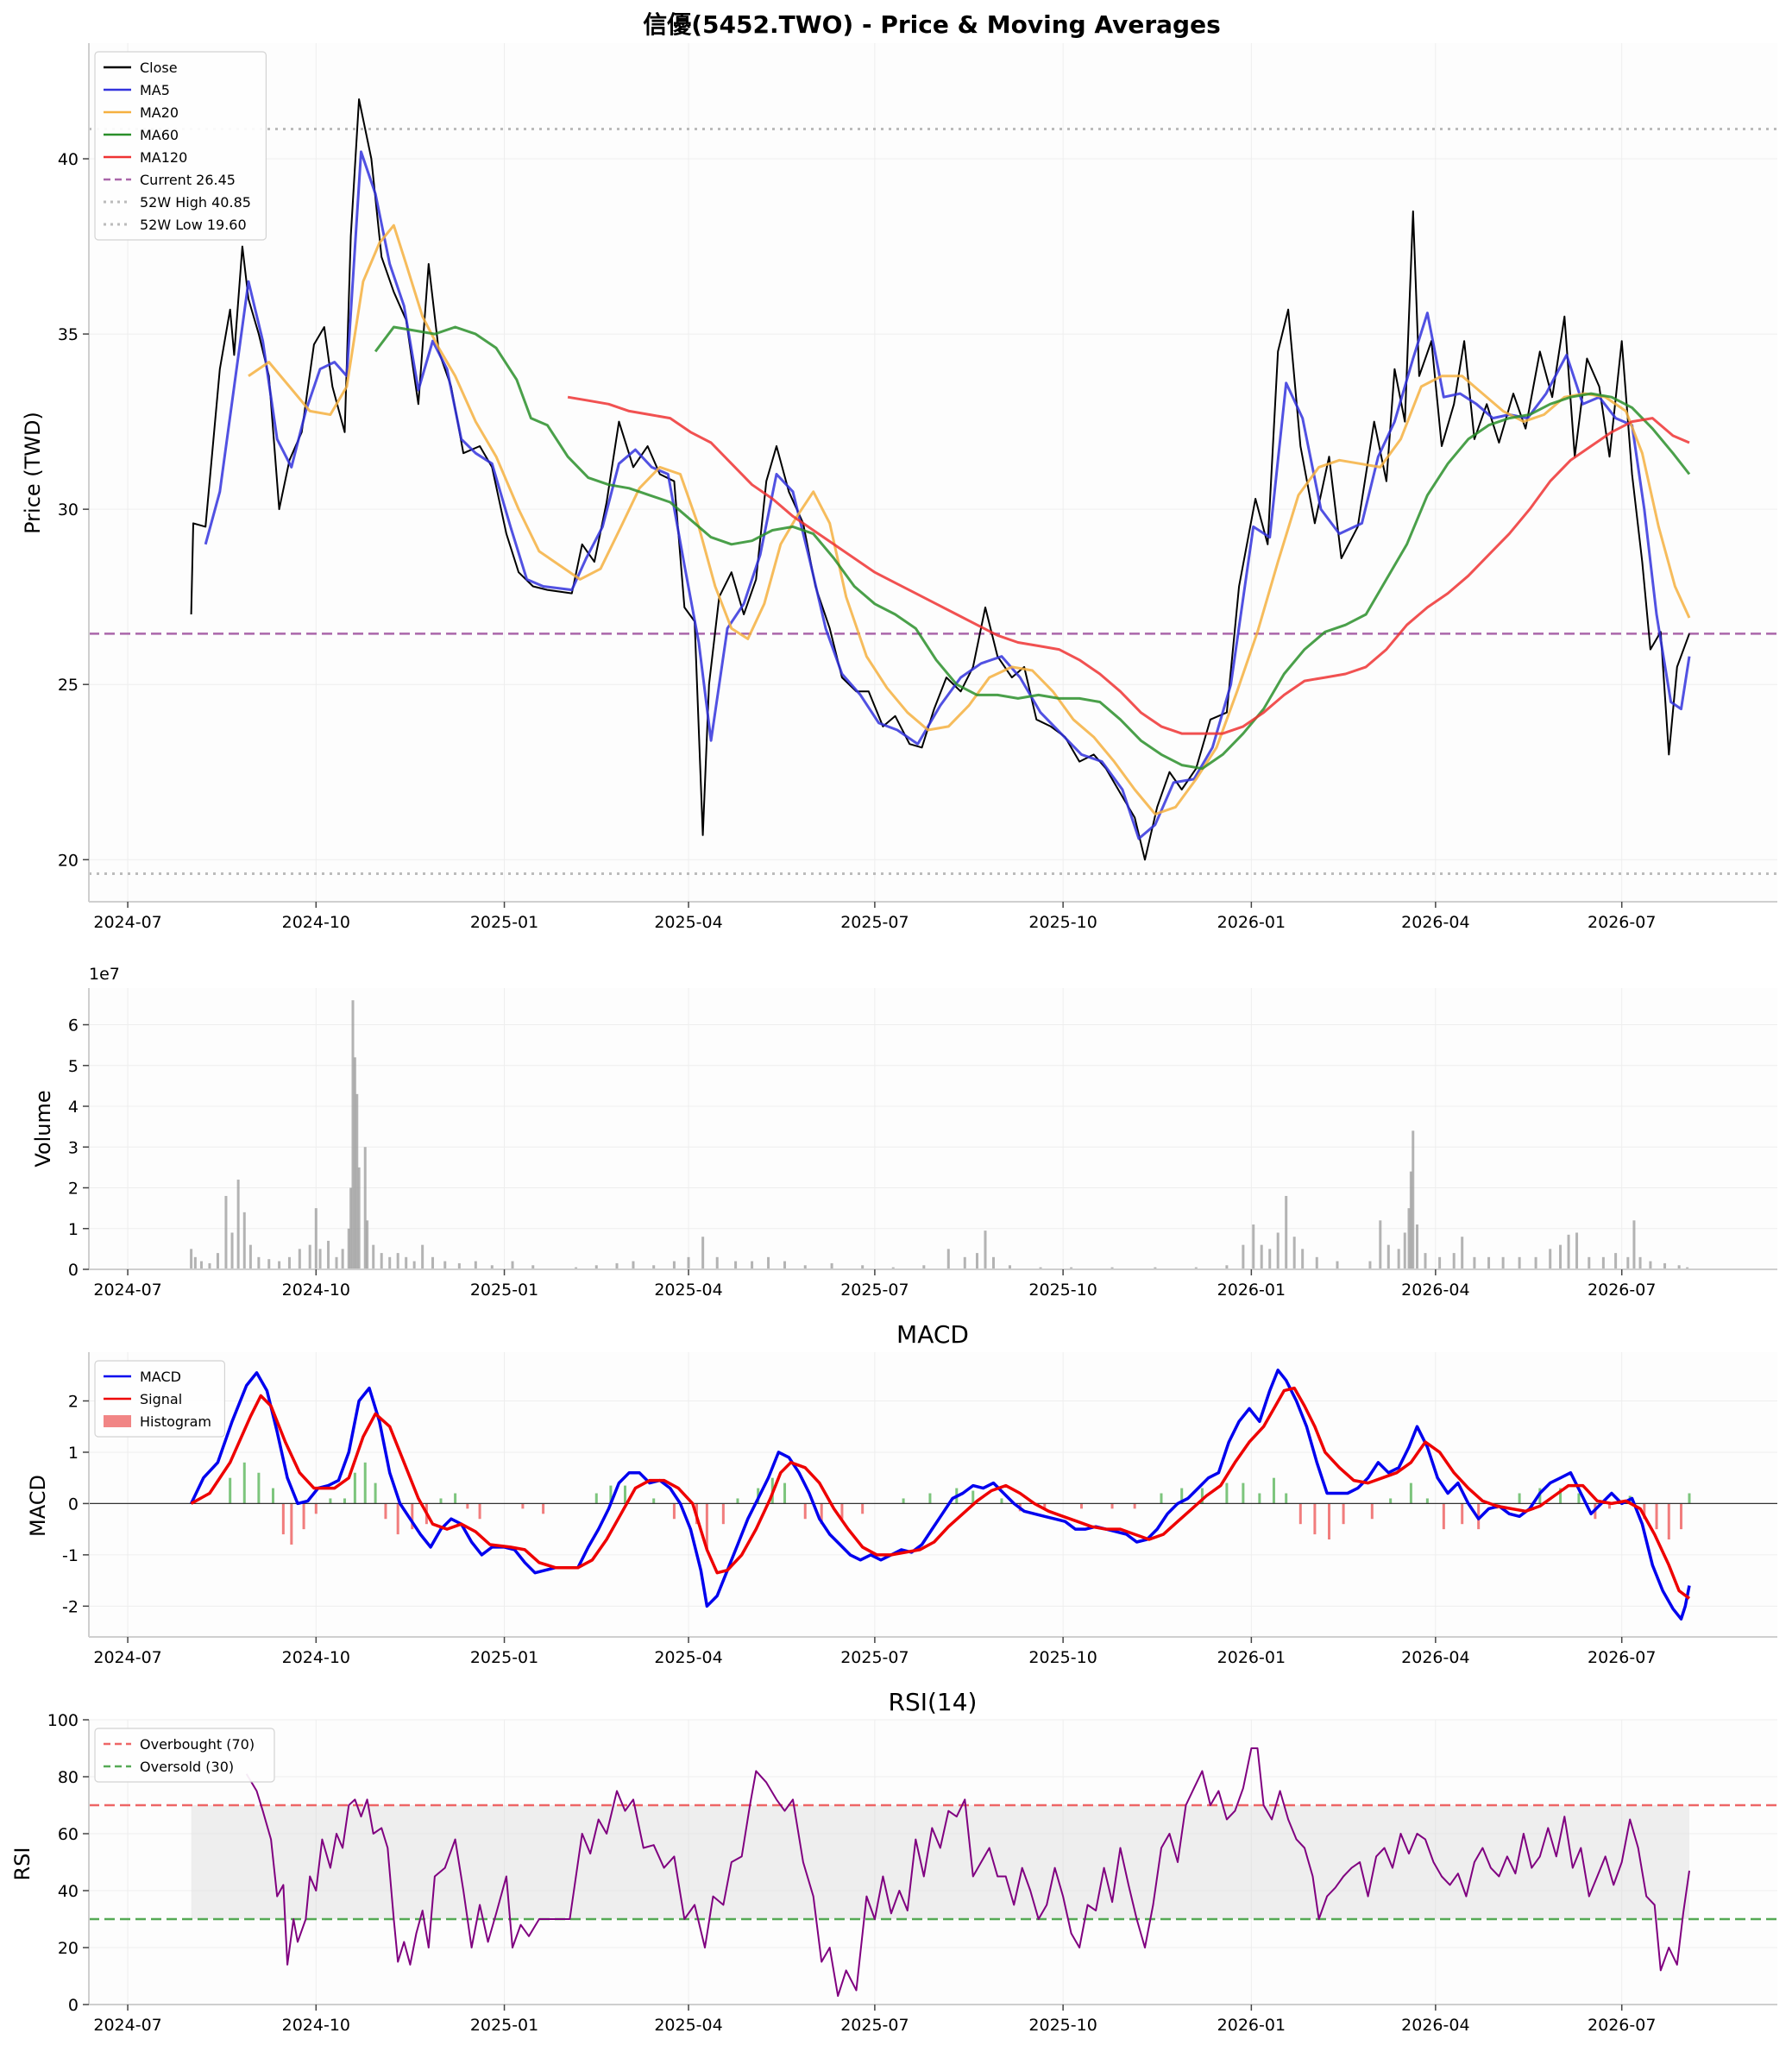  I want to click on rsi-legend: Overbought (70) Oversold (30), so click(184, 1756).